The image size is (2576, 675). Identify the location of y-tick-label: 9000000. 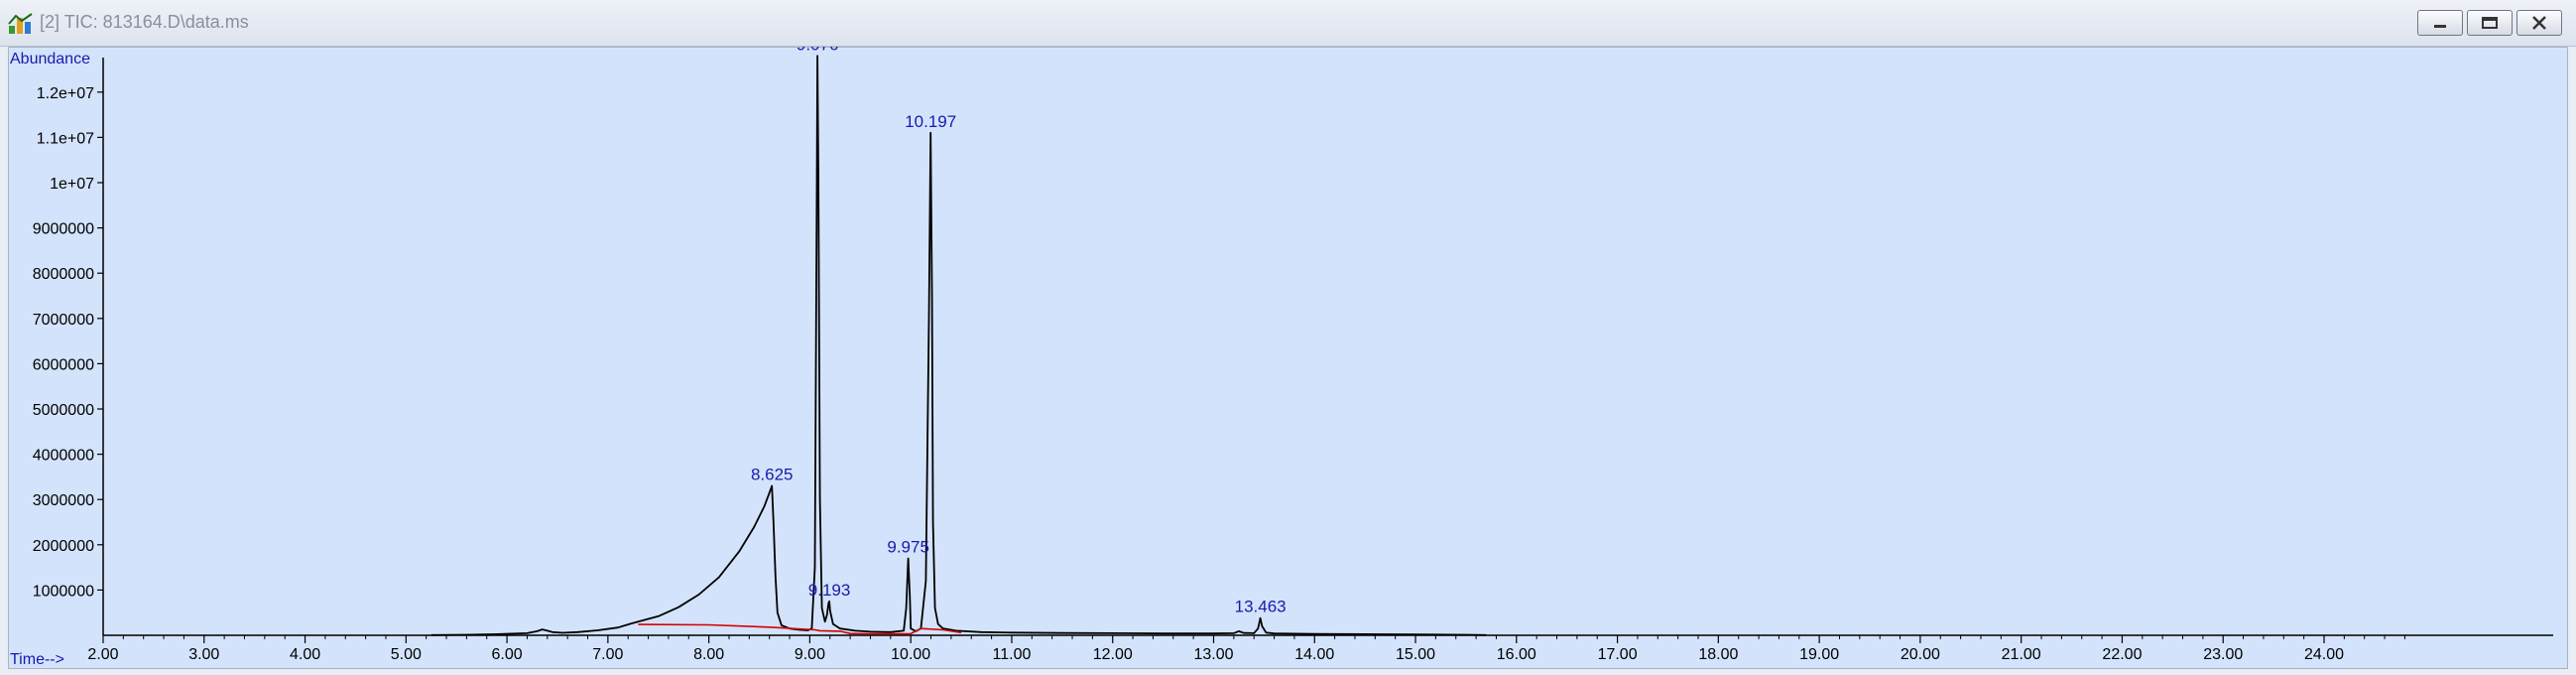
(63, 229).